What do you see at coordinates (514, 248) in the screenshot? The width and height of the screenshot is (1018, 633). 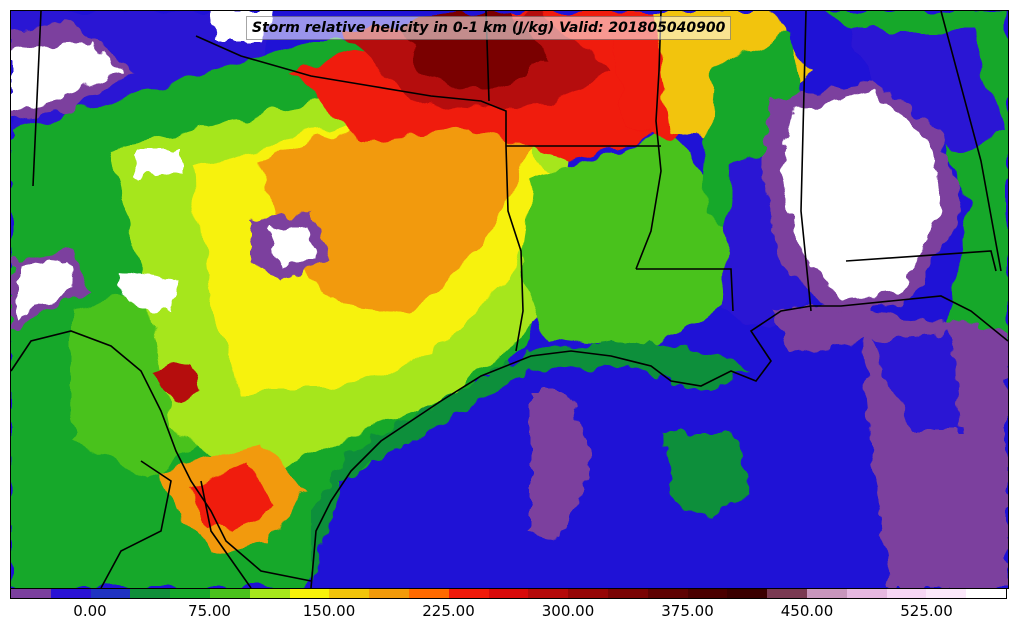 I see `tx-la-boundary` at bounding box center [514, 248].